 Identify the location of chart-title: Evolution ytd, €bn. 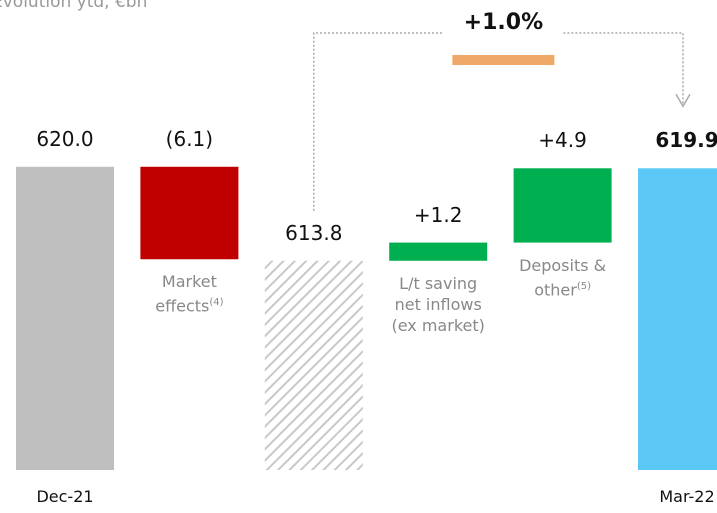
(74, 6).